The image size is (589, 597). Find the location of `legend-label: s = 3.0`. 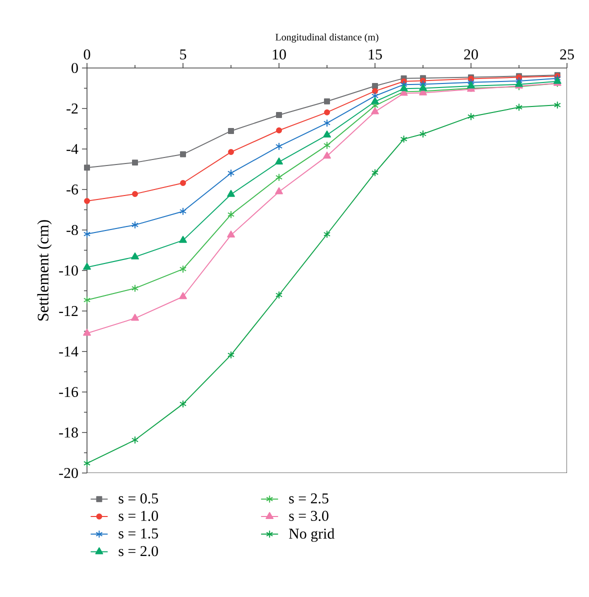

legend-label: s = 3.0 is located at coordinates (308, 515).